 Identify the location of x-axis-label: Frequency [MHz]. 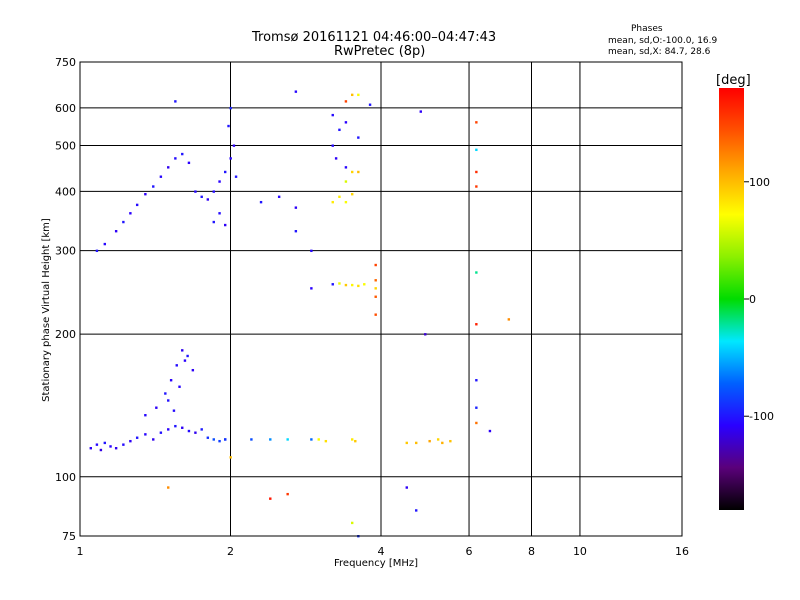
(376, 563).